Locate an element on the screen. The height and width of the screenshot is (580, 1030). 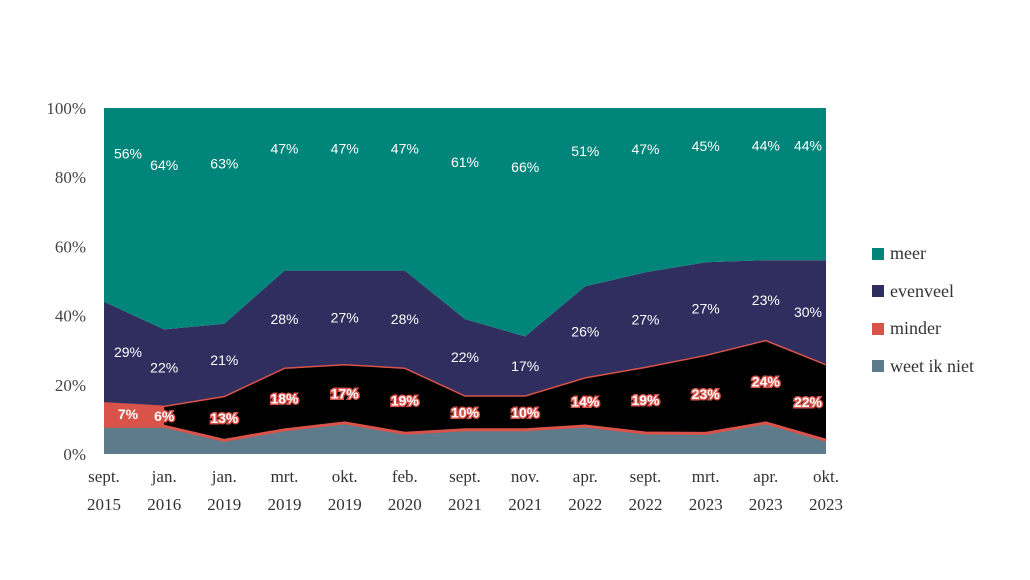
area-minder is located at coordinates (465, 390).